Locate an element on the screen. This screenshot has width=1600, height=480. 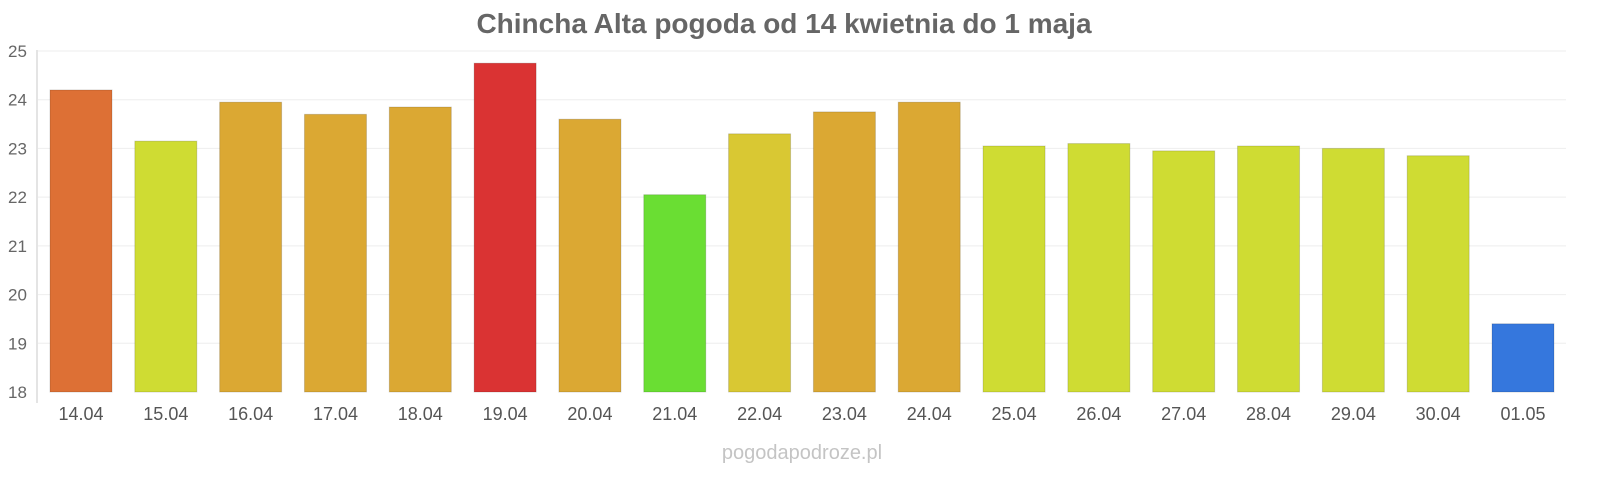
source-footer: pogodapodroze.pl is located at coordinates (802, 453).